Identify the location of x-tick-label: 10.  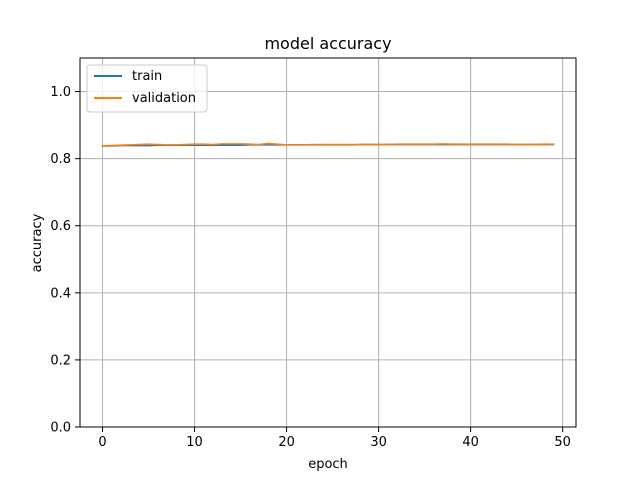
(194, 442).